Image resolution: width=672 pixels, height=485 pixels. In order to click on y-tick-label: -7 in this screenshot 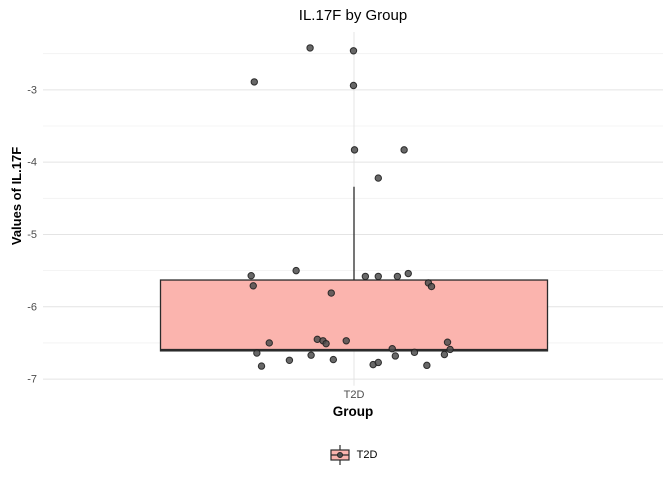, I will do `click(32, 380)`.